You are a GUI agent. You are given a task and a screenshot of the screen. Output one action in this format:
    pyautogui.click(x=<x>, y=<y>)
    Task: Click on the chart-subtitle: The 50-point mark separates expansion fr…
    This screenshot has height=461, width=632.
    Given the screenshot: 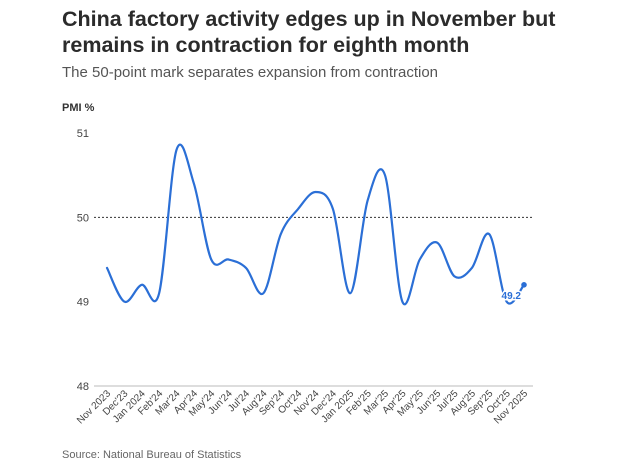 What is the action you would take?
    pyautogui.click(x=250, y=72)
    